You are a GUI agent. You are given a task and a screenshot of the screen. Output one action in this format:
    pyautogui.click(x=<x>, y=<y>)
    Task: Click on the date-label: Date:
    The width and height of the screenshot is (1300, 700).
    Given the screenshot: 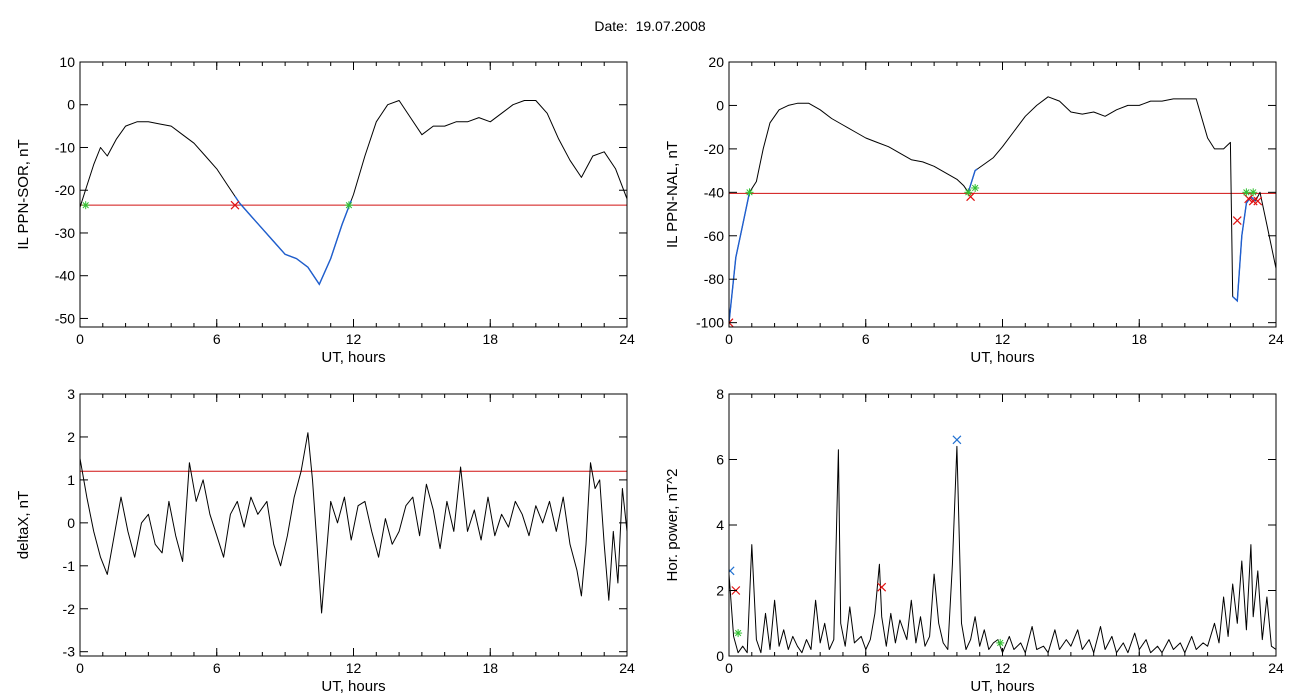 What is the action you would take?
    pyautogui.click(x=611, y=26)
    